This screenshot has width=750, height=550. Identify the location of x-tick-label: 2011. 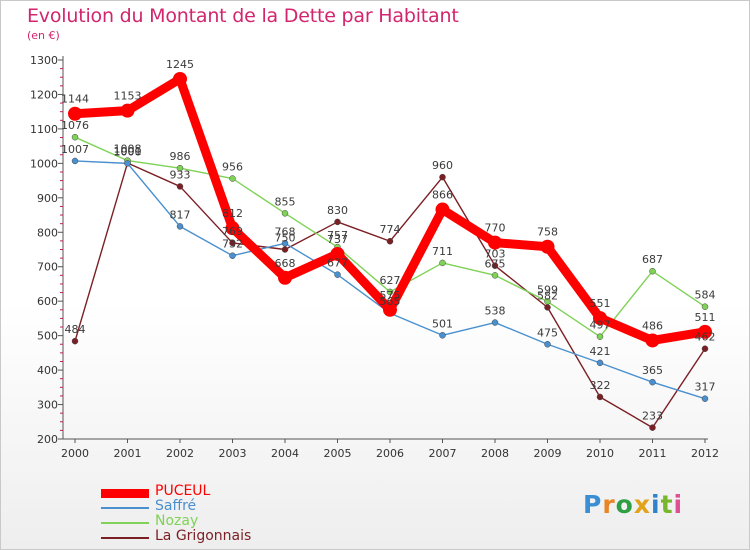
(653, 453).